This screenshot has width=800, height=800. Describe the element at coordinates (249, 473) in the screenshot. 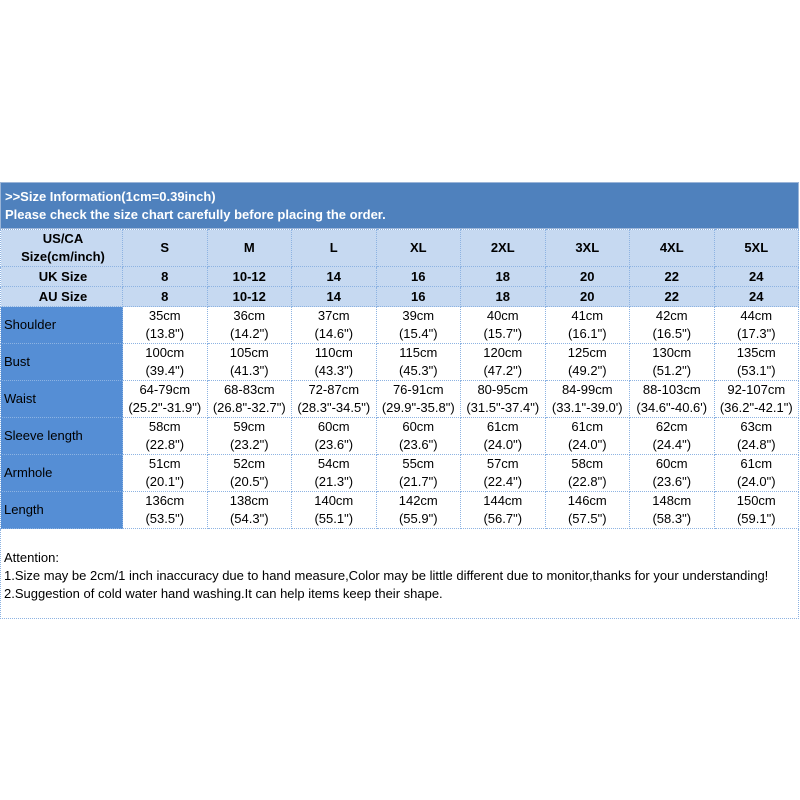

I see `measure-cell: 52cm (20.5")` at that location.